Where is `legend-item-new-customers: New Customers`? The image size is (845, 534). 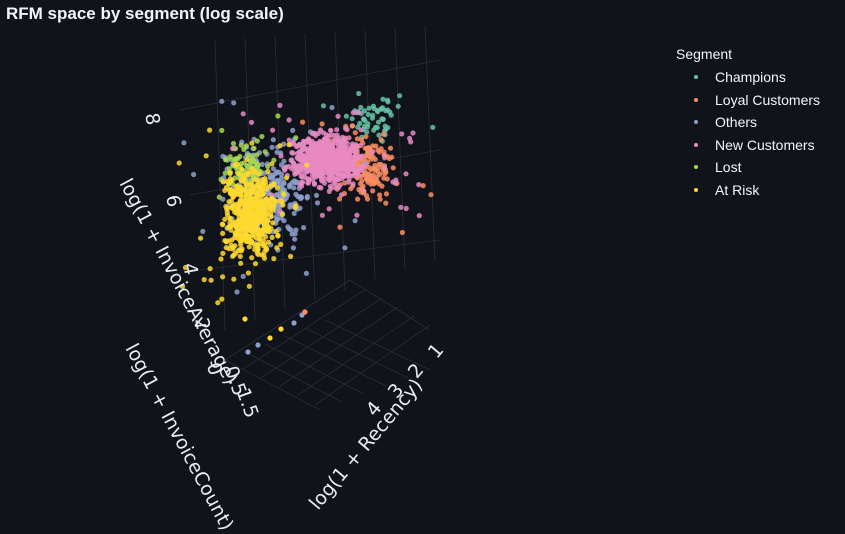 legend-item-new-customers: New Customers is located at coordinates (748, 145).